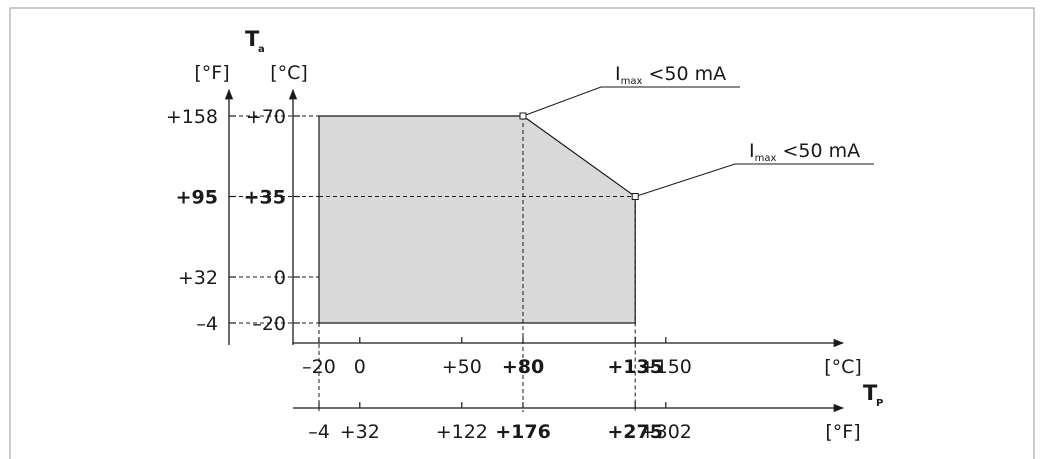  I want to click on y-unit-celsius: [°C], so click(289, 73).